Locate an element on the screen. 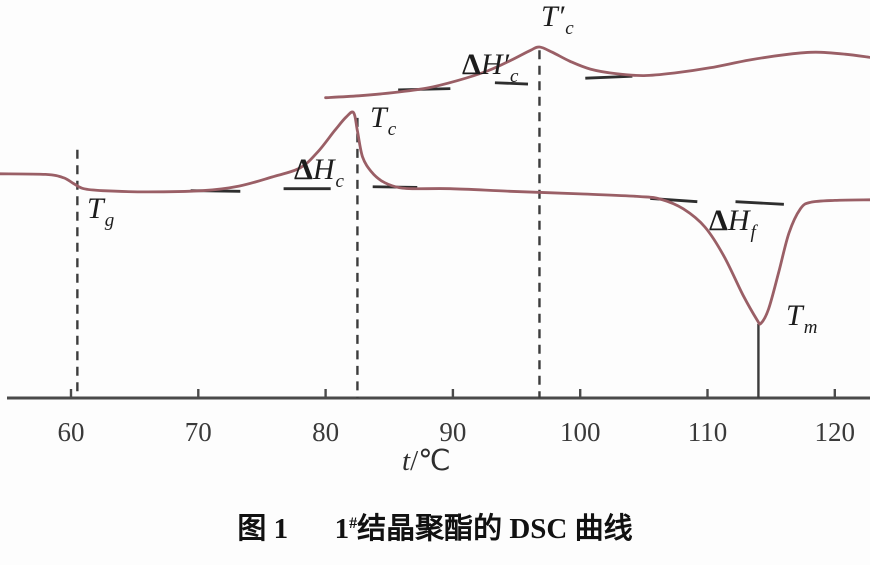 This screenshot has height=565, width=870. annotation-tc: Tc is located at coordinates (383, 120).